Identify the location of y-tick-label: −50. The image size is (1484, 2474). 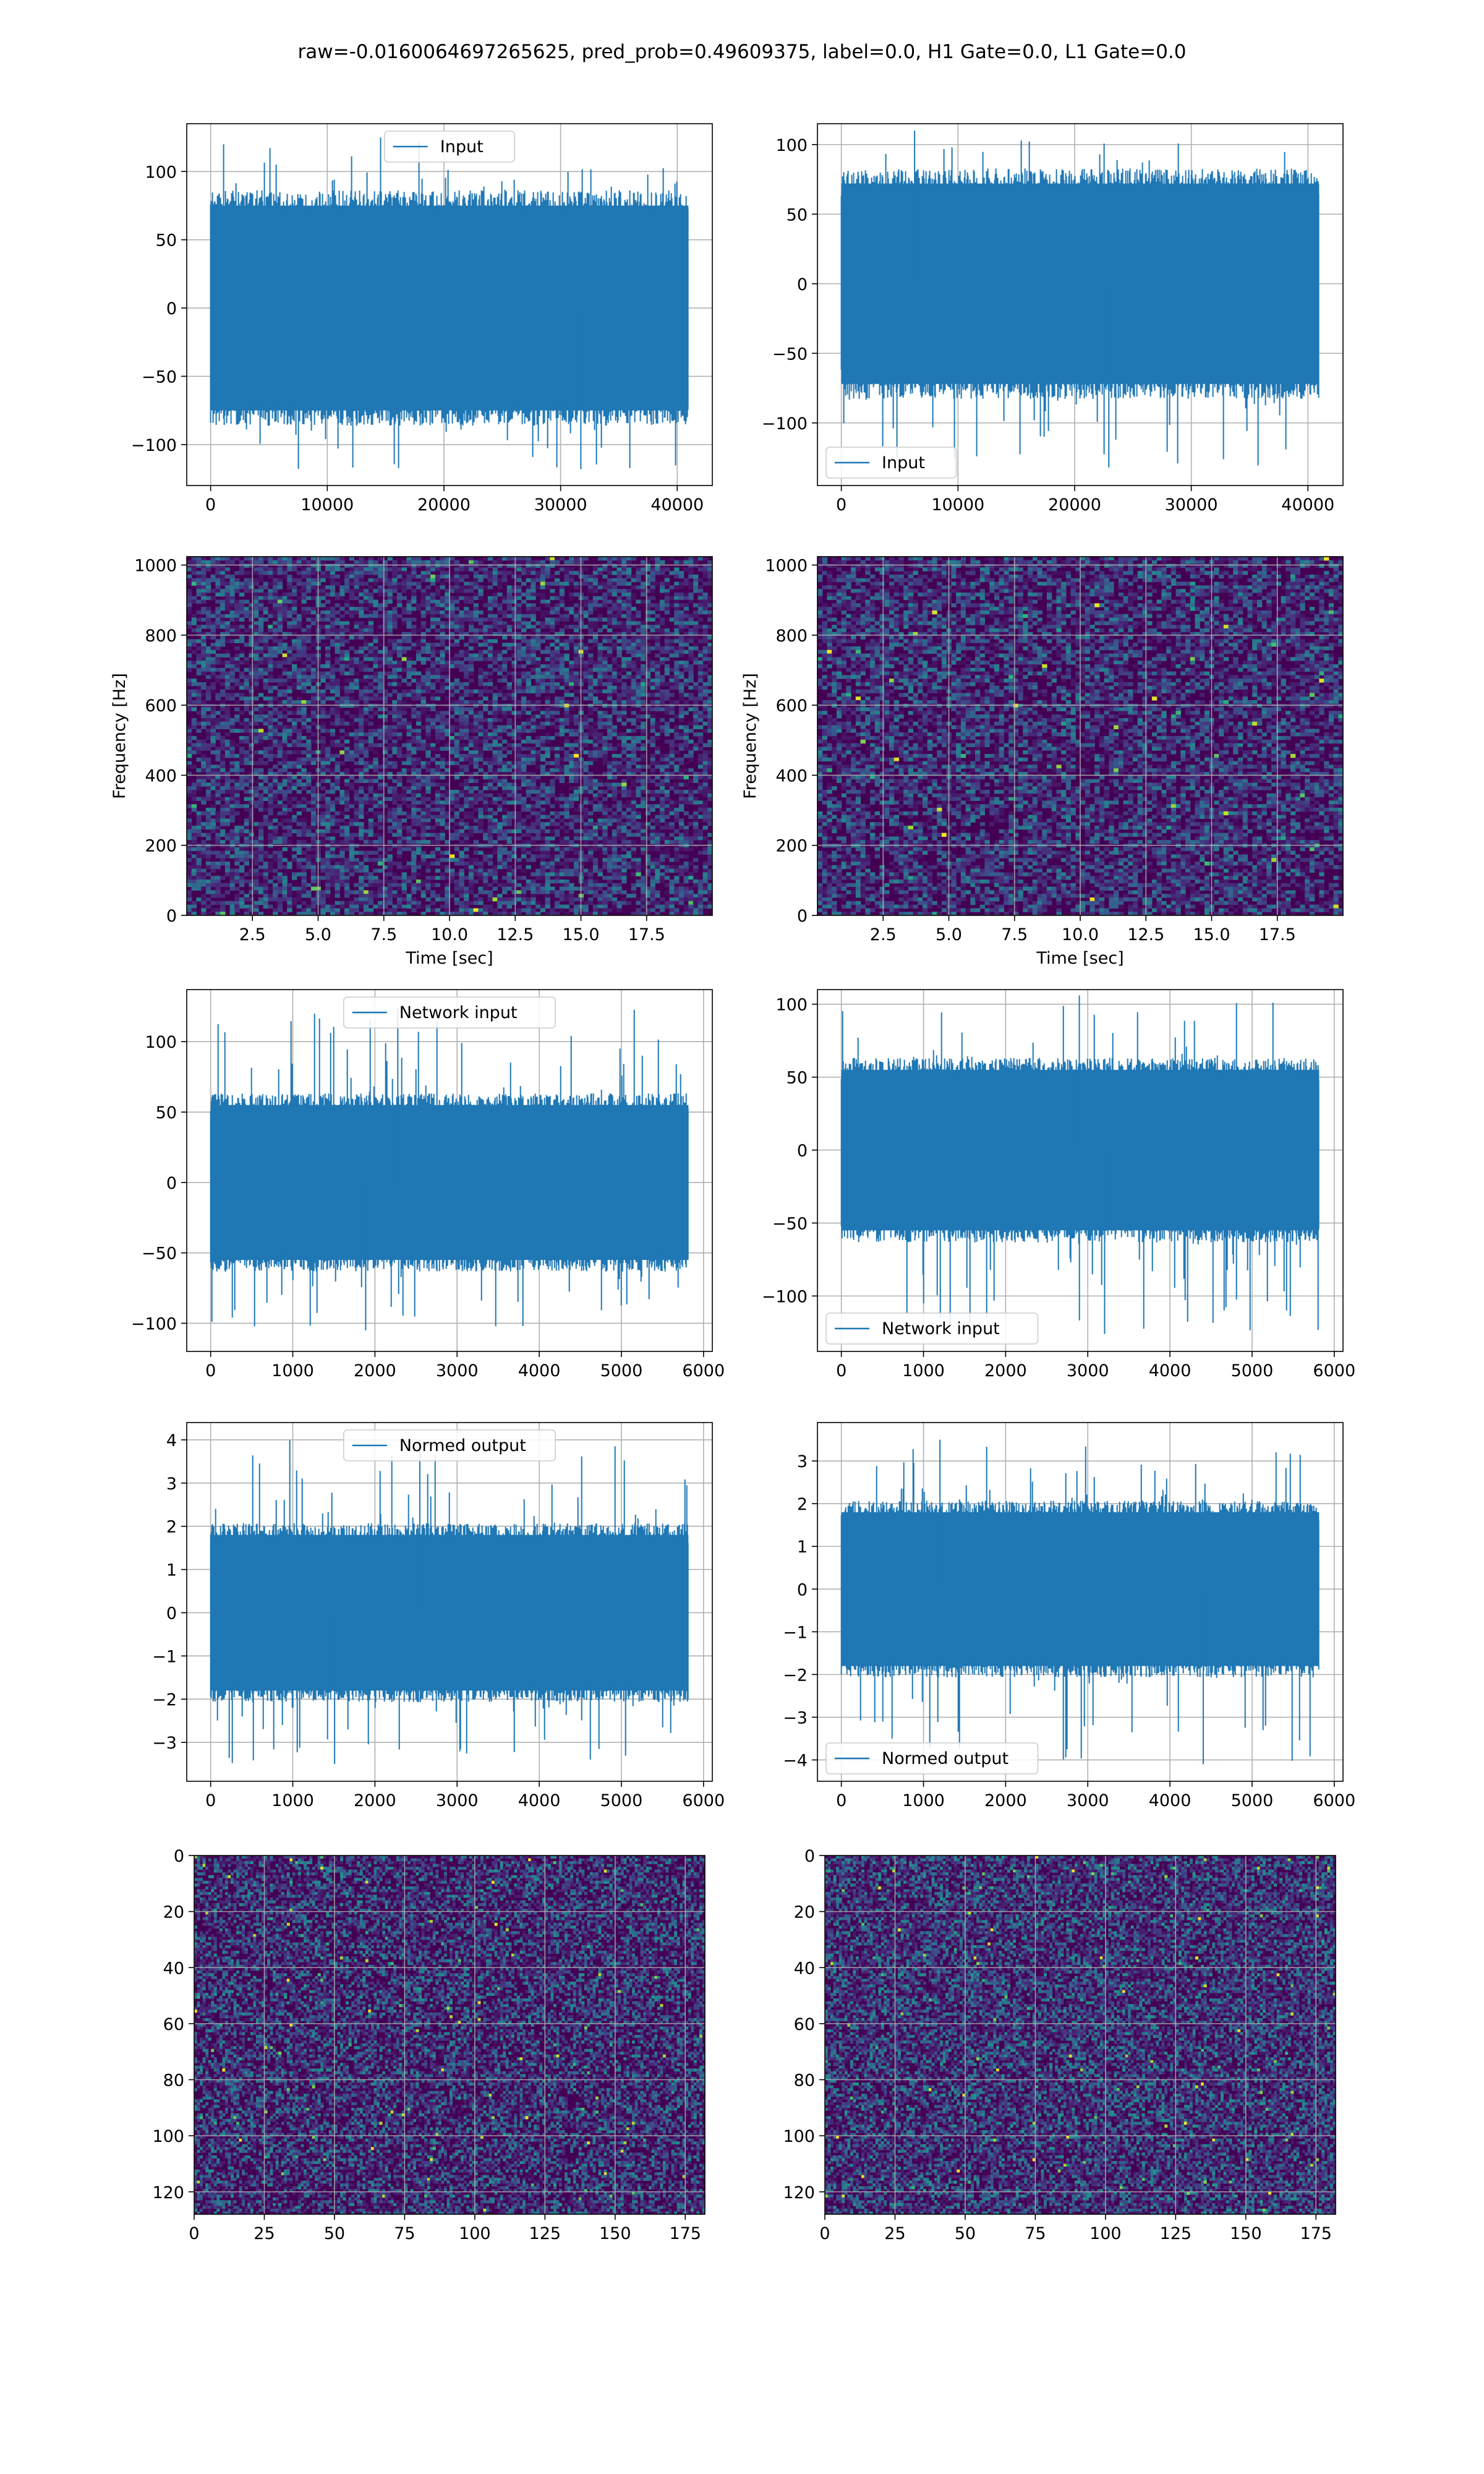
(159, 377).